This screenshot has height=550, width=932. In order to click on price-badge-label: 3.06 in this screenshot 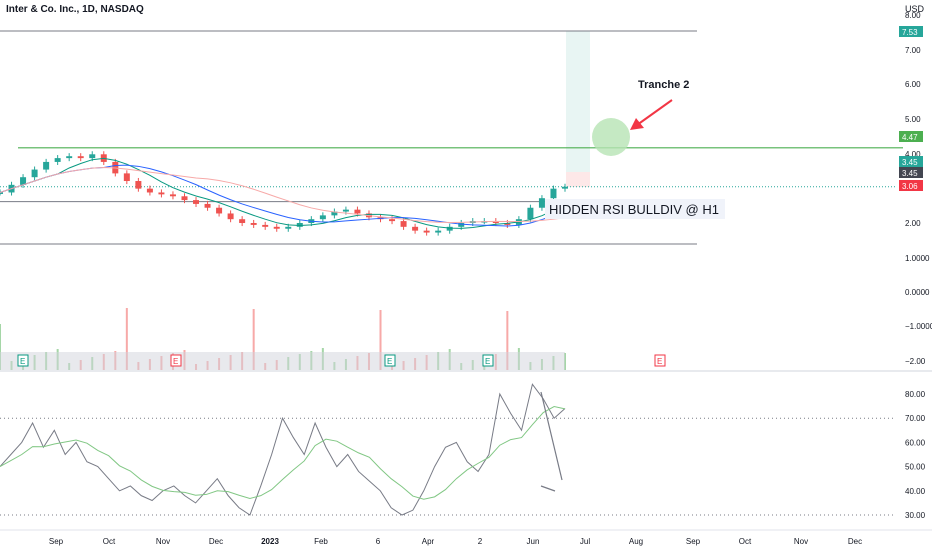, I will do `click(910, 186)`.